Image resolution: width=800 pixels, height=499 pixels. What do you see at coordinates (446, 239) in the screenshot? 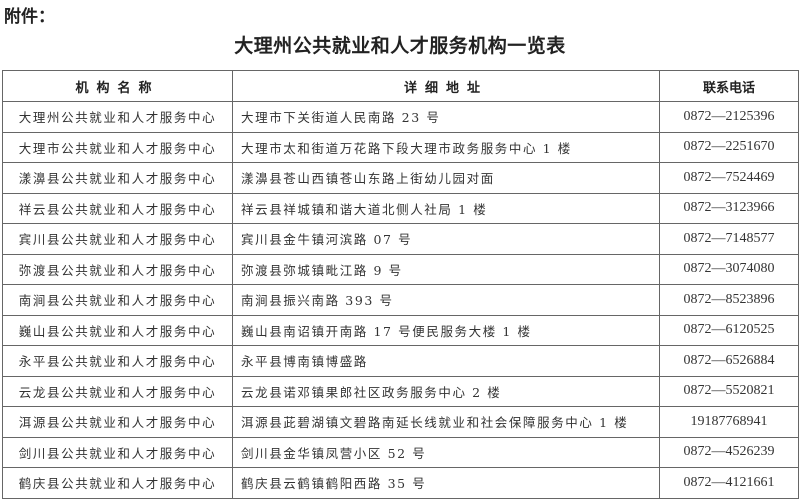
I see `address-cell: 宾川县金牛镇河滨路 07 号` at bounding box center [446, 239].